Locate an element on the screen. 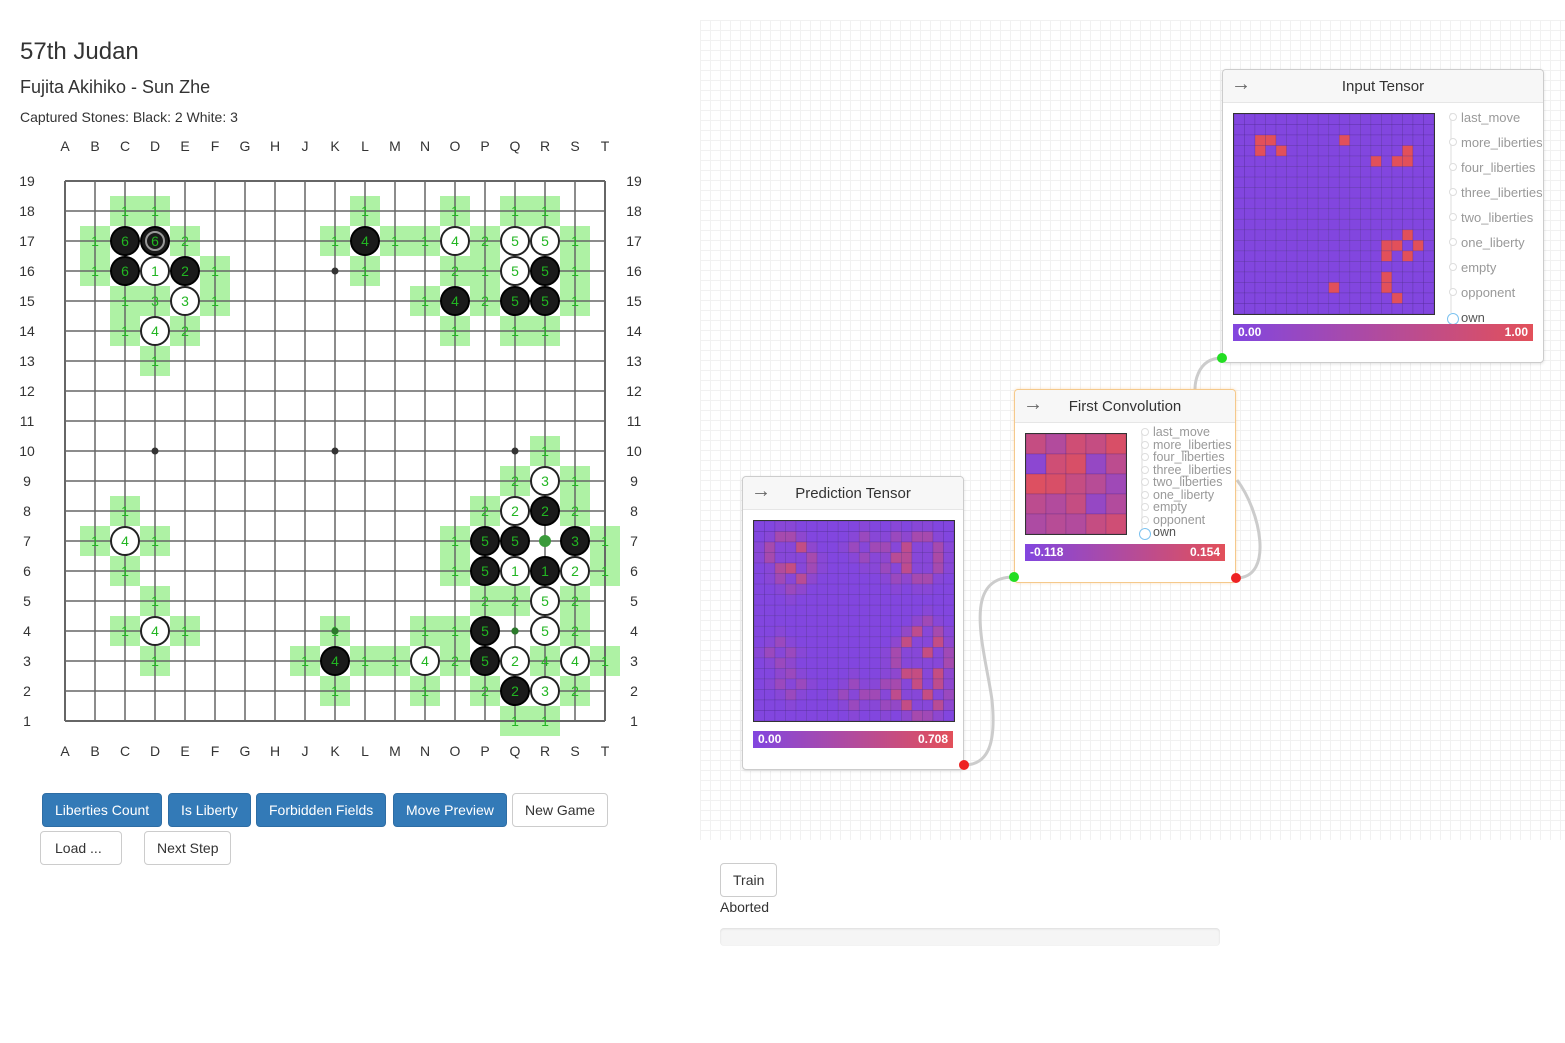  is-liberty-button: Is Liberty is located at coordinates (209, 810).